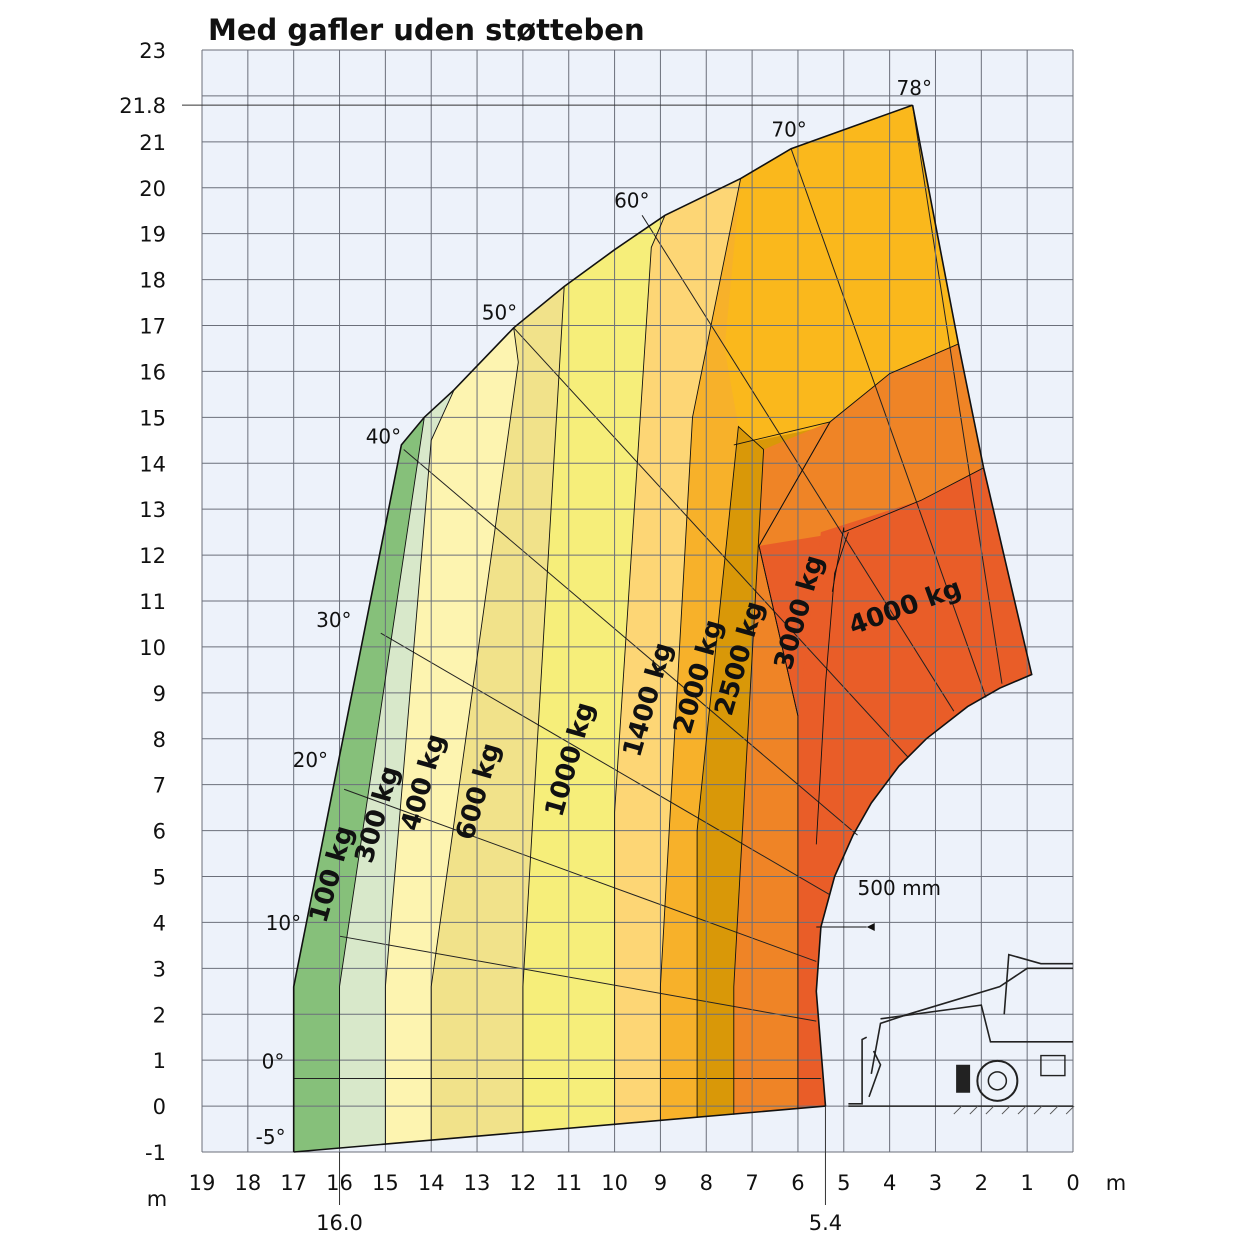 This screenshot has width=1250, height=1255. I want to click on dimension-500mm-label: 500 mm, so click(900, 888).